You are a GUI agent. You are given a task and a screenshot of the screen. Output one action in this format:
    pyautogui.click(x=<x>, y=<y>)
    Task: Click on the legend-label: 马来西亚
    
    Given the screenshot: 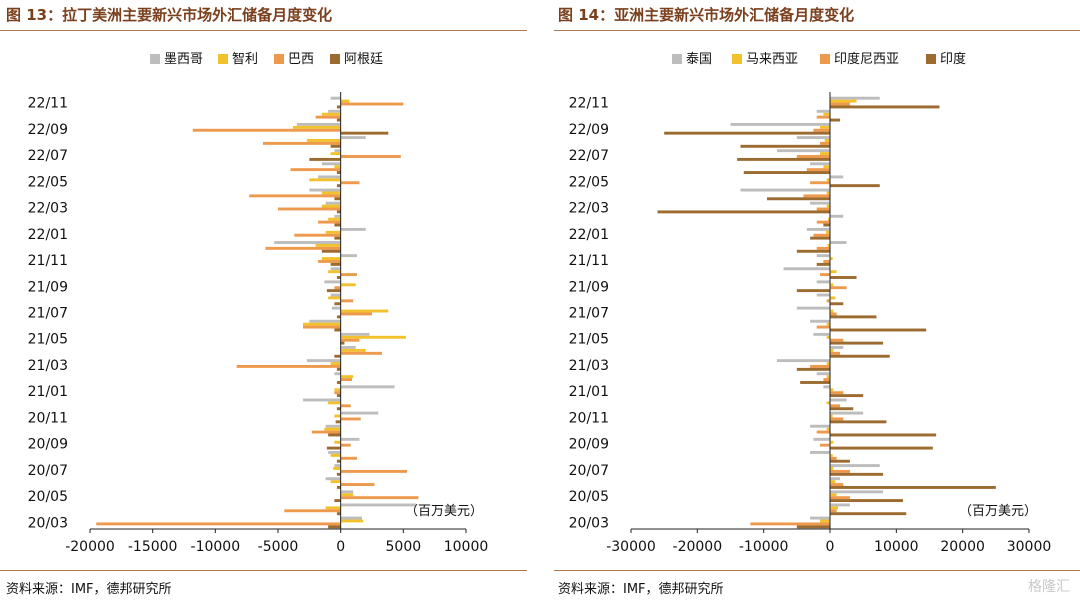 What is the action you would take?
    pyautogui.click(x=772, y=59)
    